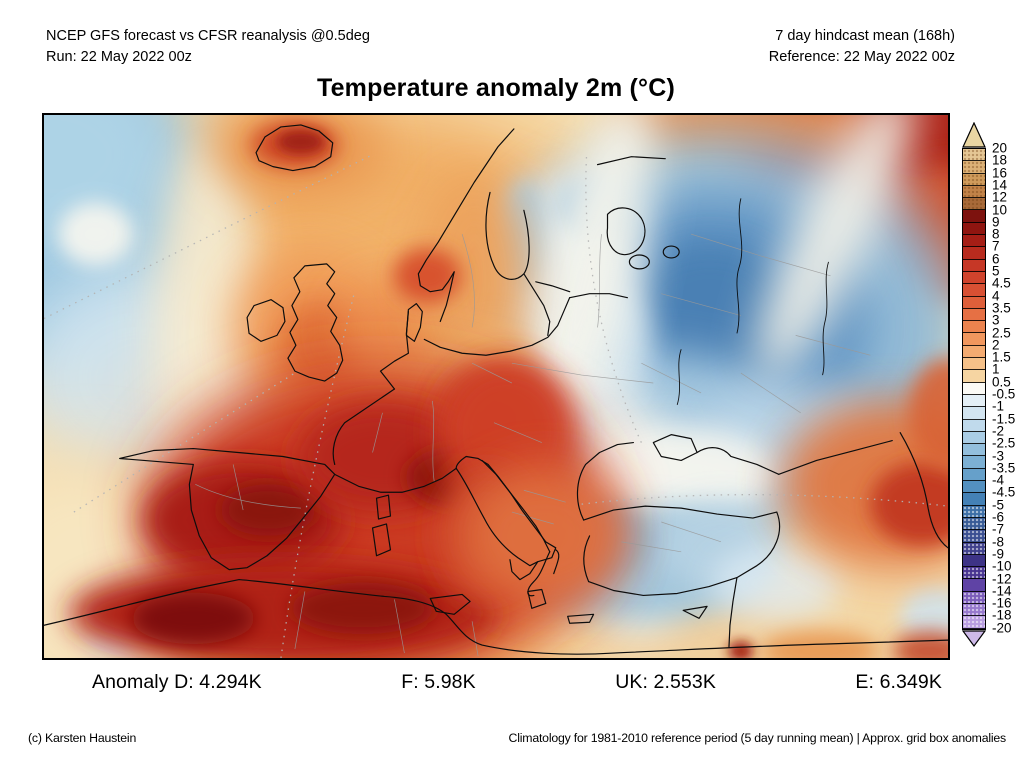 This screenshot has width=1024, height=768. What do you see at coordinates (752, 301) in the screenshot?
I see `rivers` at bounding box center [752, 301].